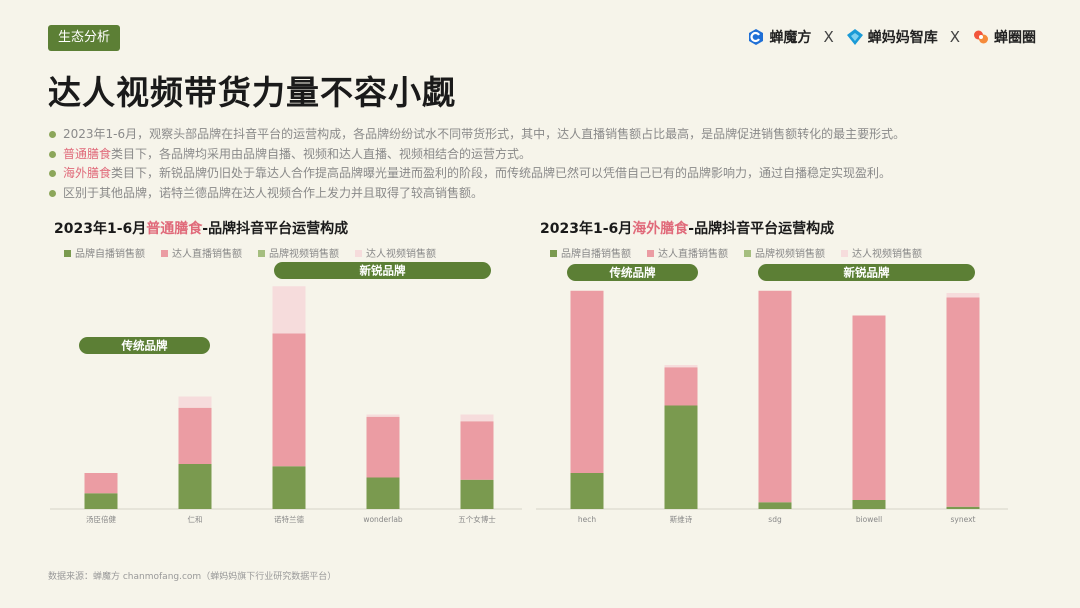 This screenshot has width=1080, height=608. I want to click on chart-title-left: 2023年1-6月普通膳食-品牌抖音平台运营构成, so click(201, 229).